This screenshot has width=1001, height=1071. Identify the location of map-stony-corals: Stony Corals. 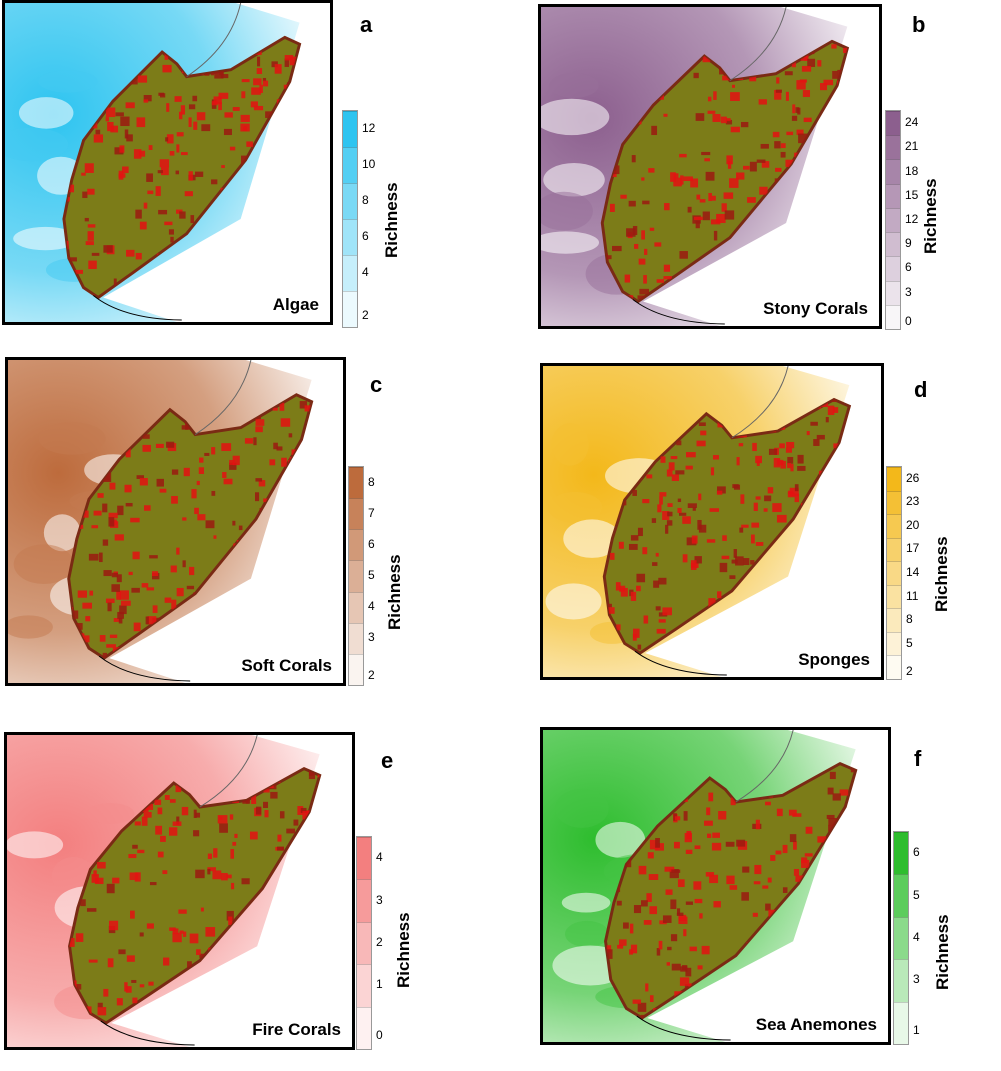
(710, 166).